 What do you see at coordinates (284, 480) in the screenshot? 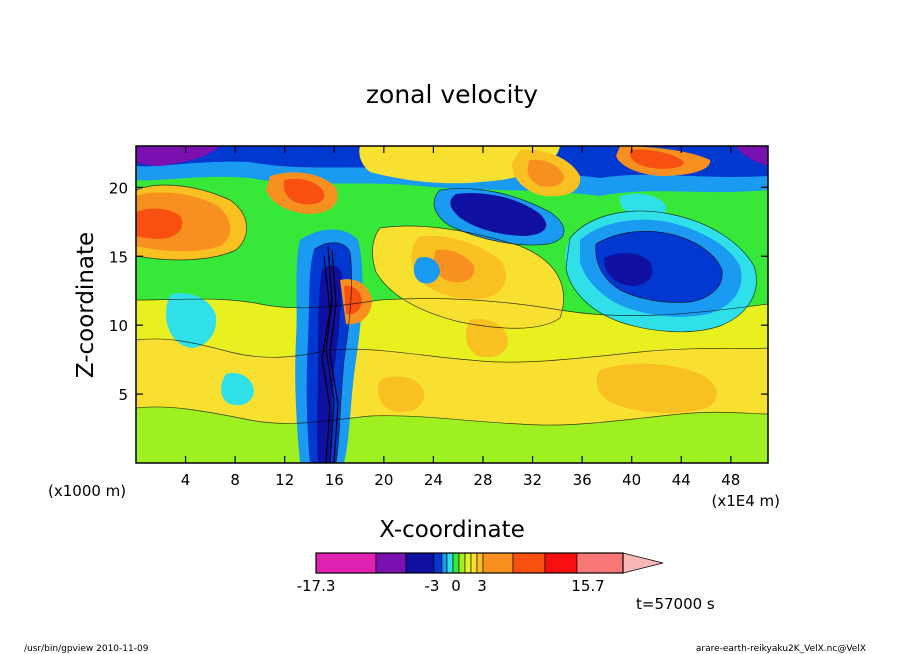
I see `x-tick-label: 12` at bounding box center [284, 480].